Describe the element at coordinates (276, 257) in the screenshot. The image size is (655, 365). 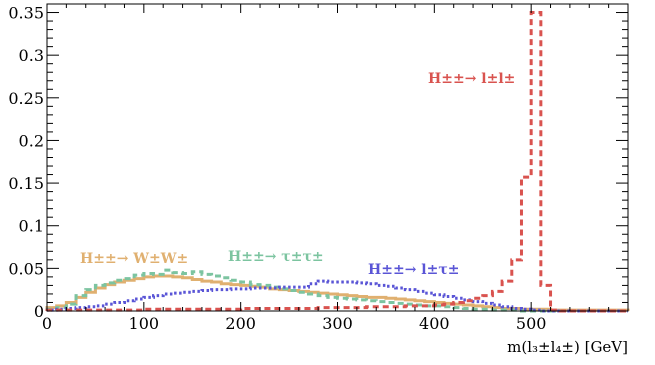
I see `series-label-2: H±±→ τ±τ±` at that location.